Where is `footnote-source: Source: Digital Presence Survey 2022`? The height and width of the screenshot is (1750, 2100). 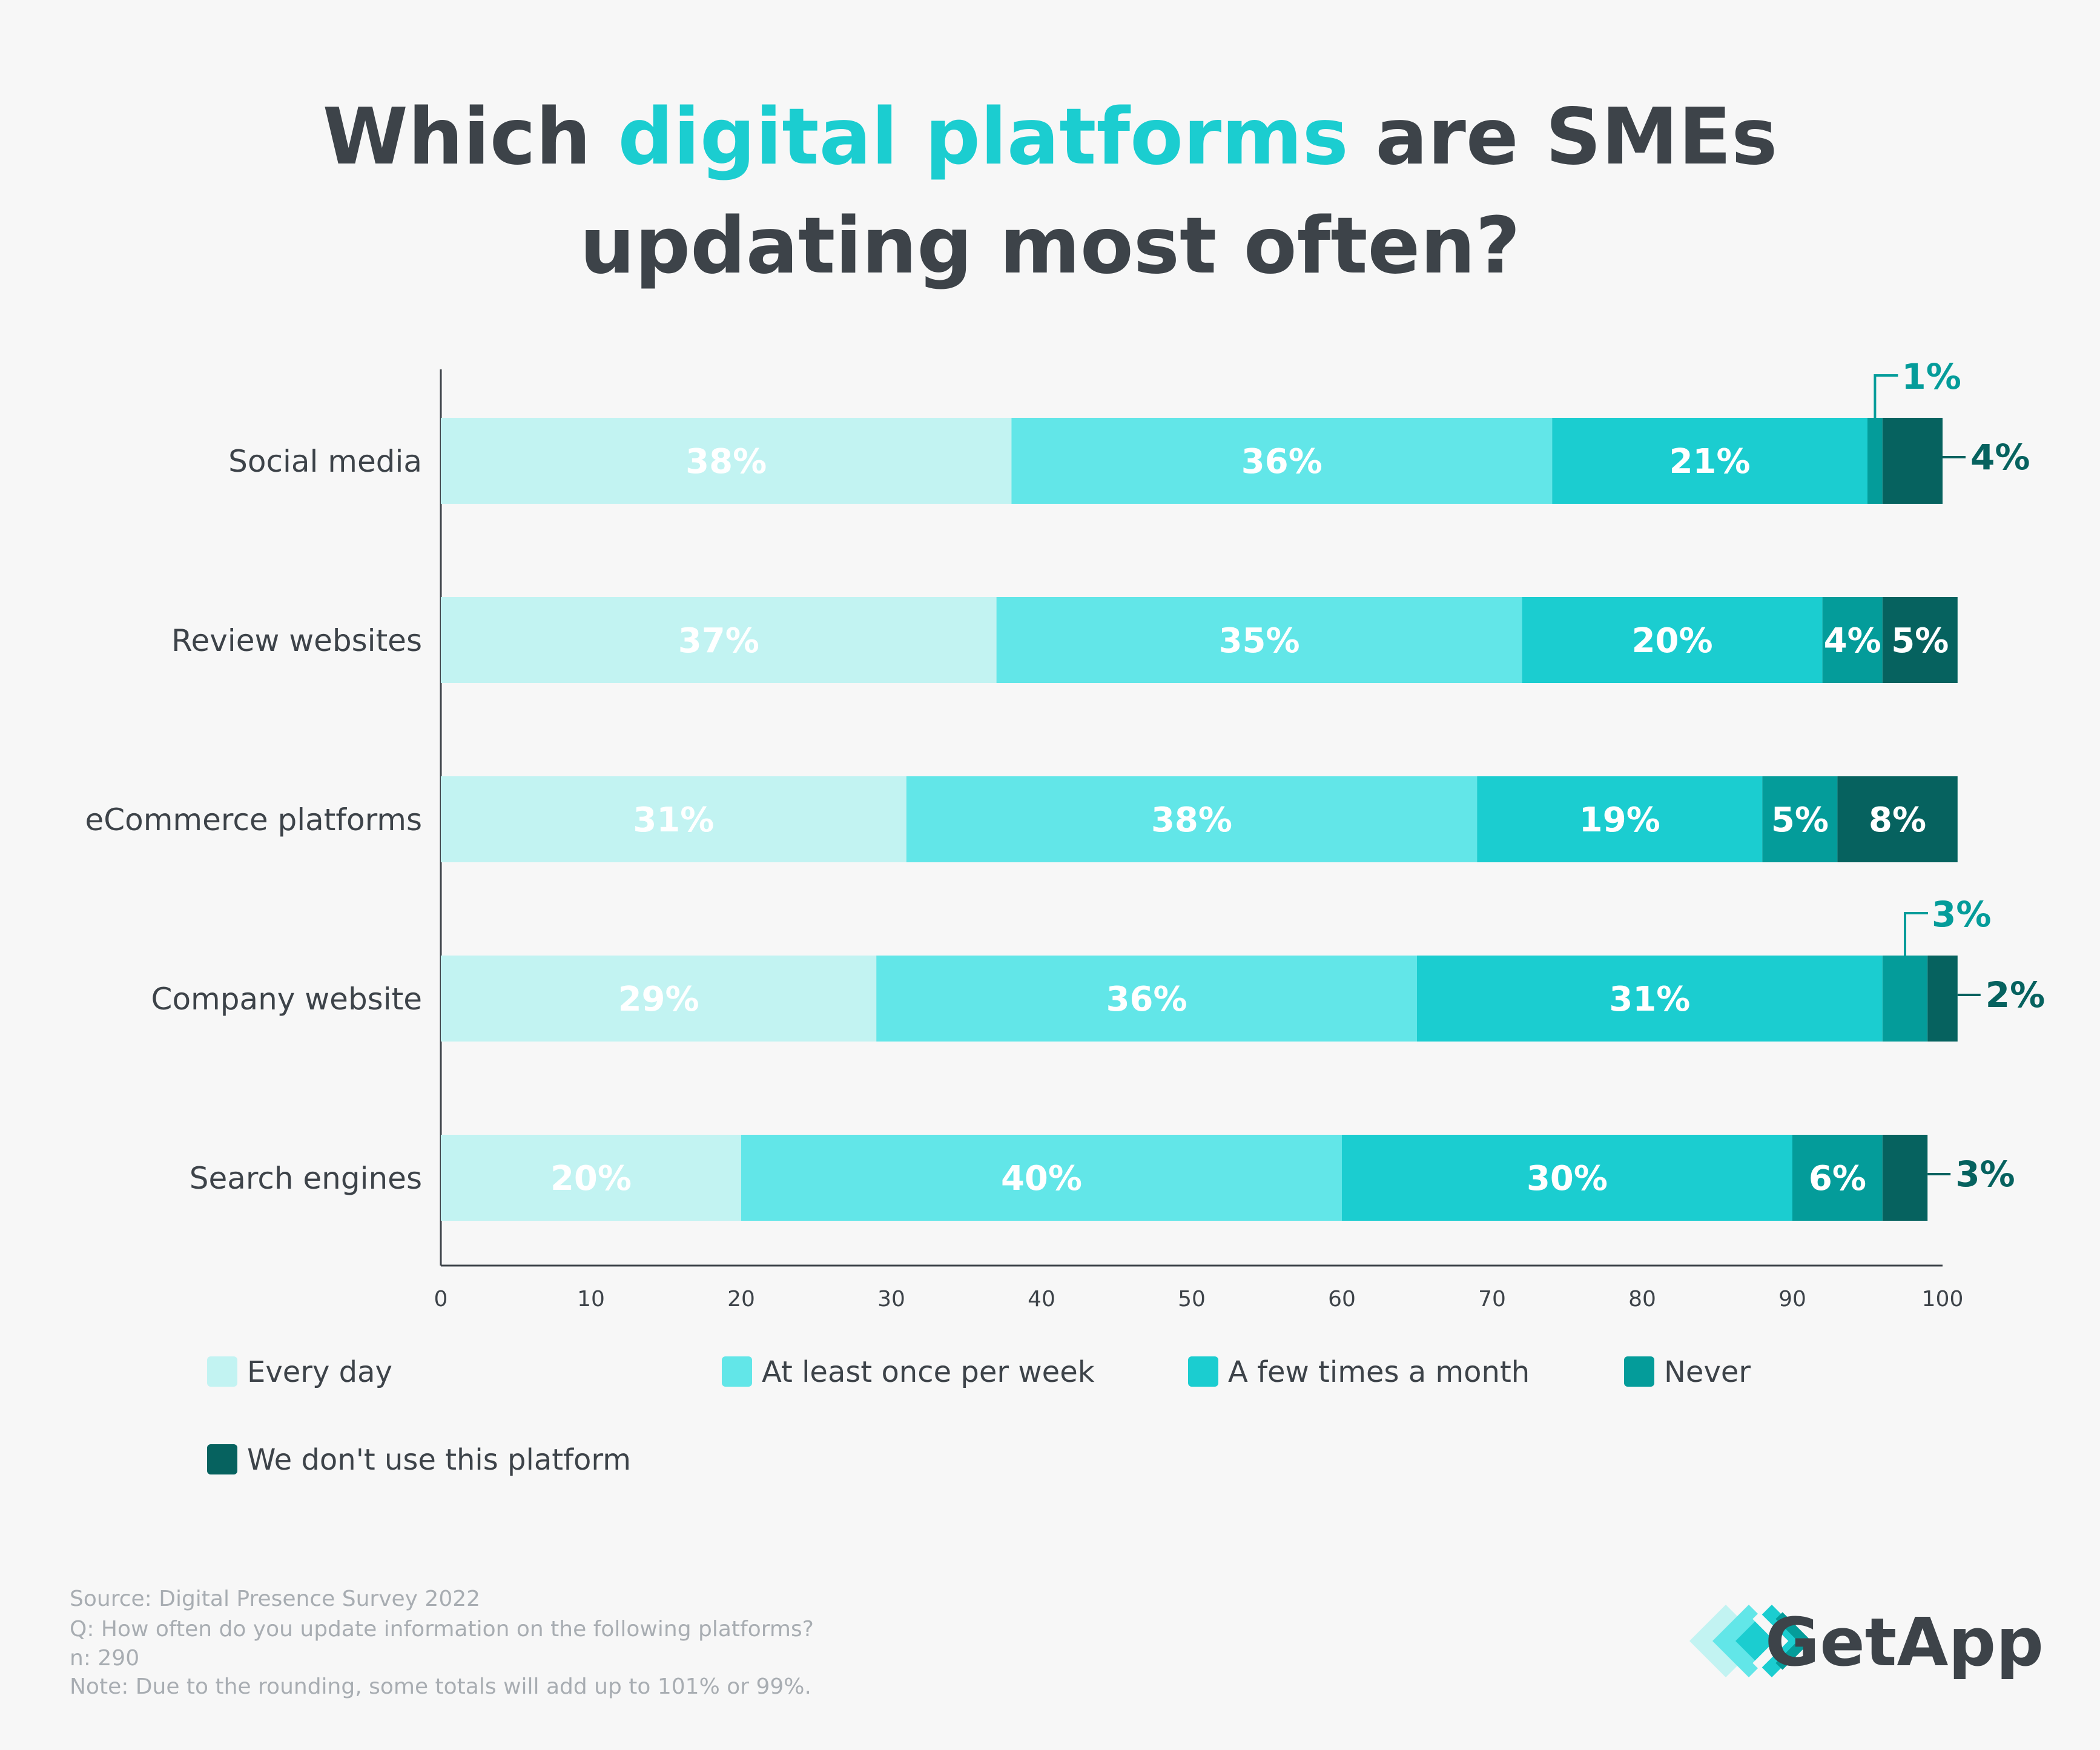 footnote-source: Source: Digital Presence Survey 2022 is located at coordinates (275, 1599).